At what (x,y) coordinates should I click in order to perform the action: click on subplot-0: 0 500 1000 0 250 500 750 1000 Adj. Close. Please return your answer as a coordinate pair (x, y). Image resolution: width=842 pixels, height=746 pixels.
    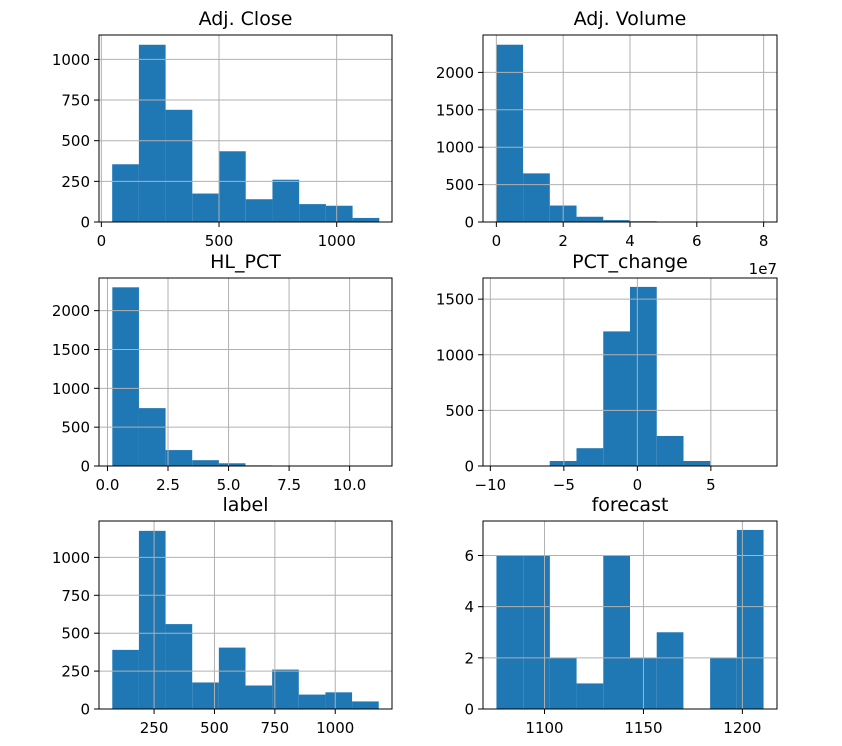
    Looking at the image, I should click on (222, 129).